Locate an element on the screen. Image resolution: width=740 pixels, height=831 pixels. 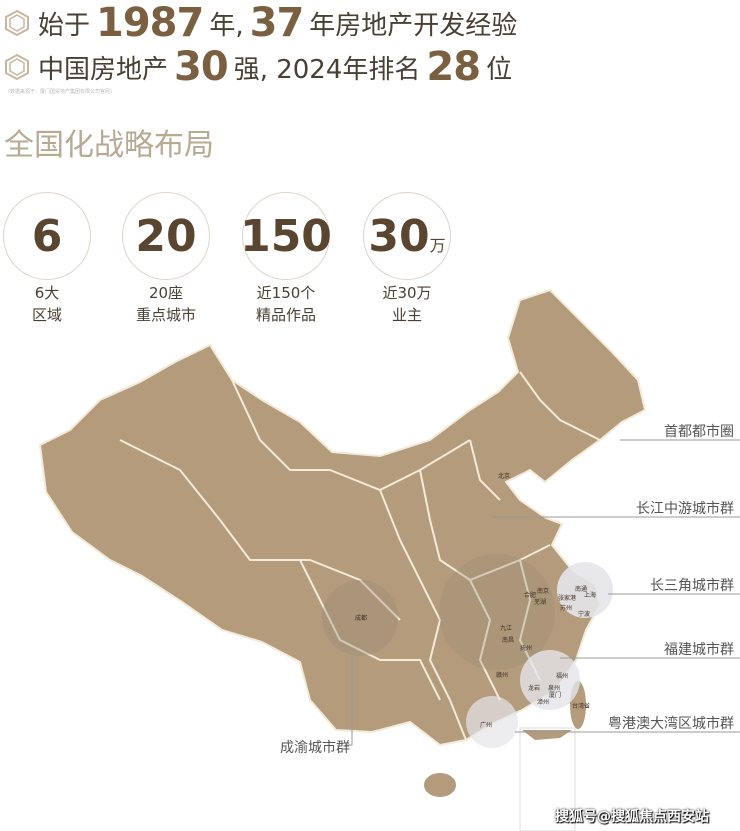
intro-line-1: 始于 1987 年, 37 年房地产开发经验 is located at coordinates (260, 23).